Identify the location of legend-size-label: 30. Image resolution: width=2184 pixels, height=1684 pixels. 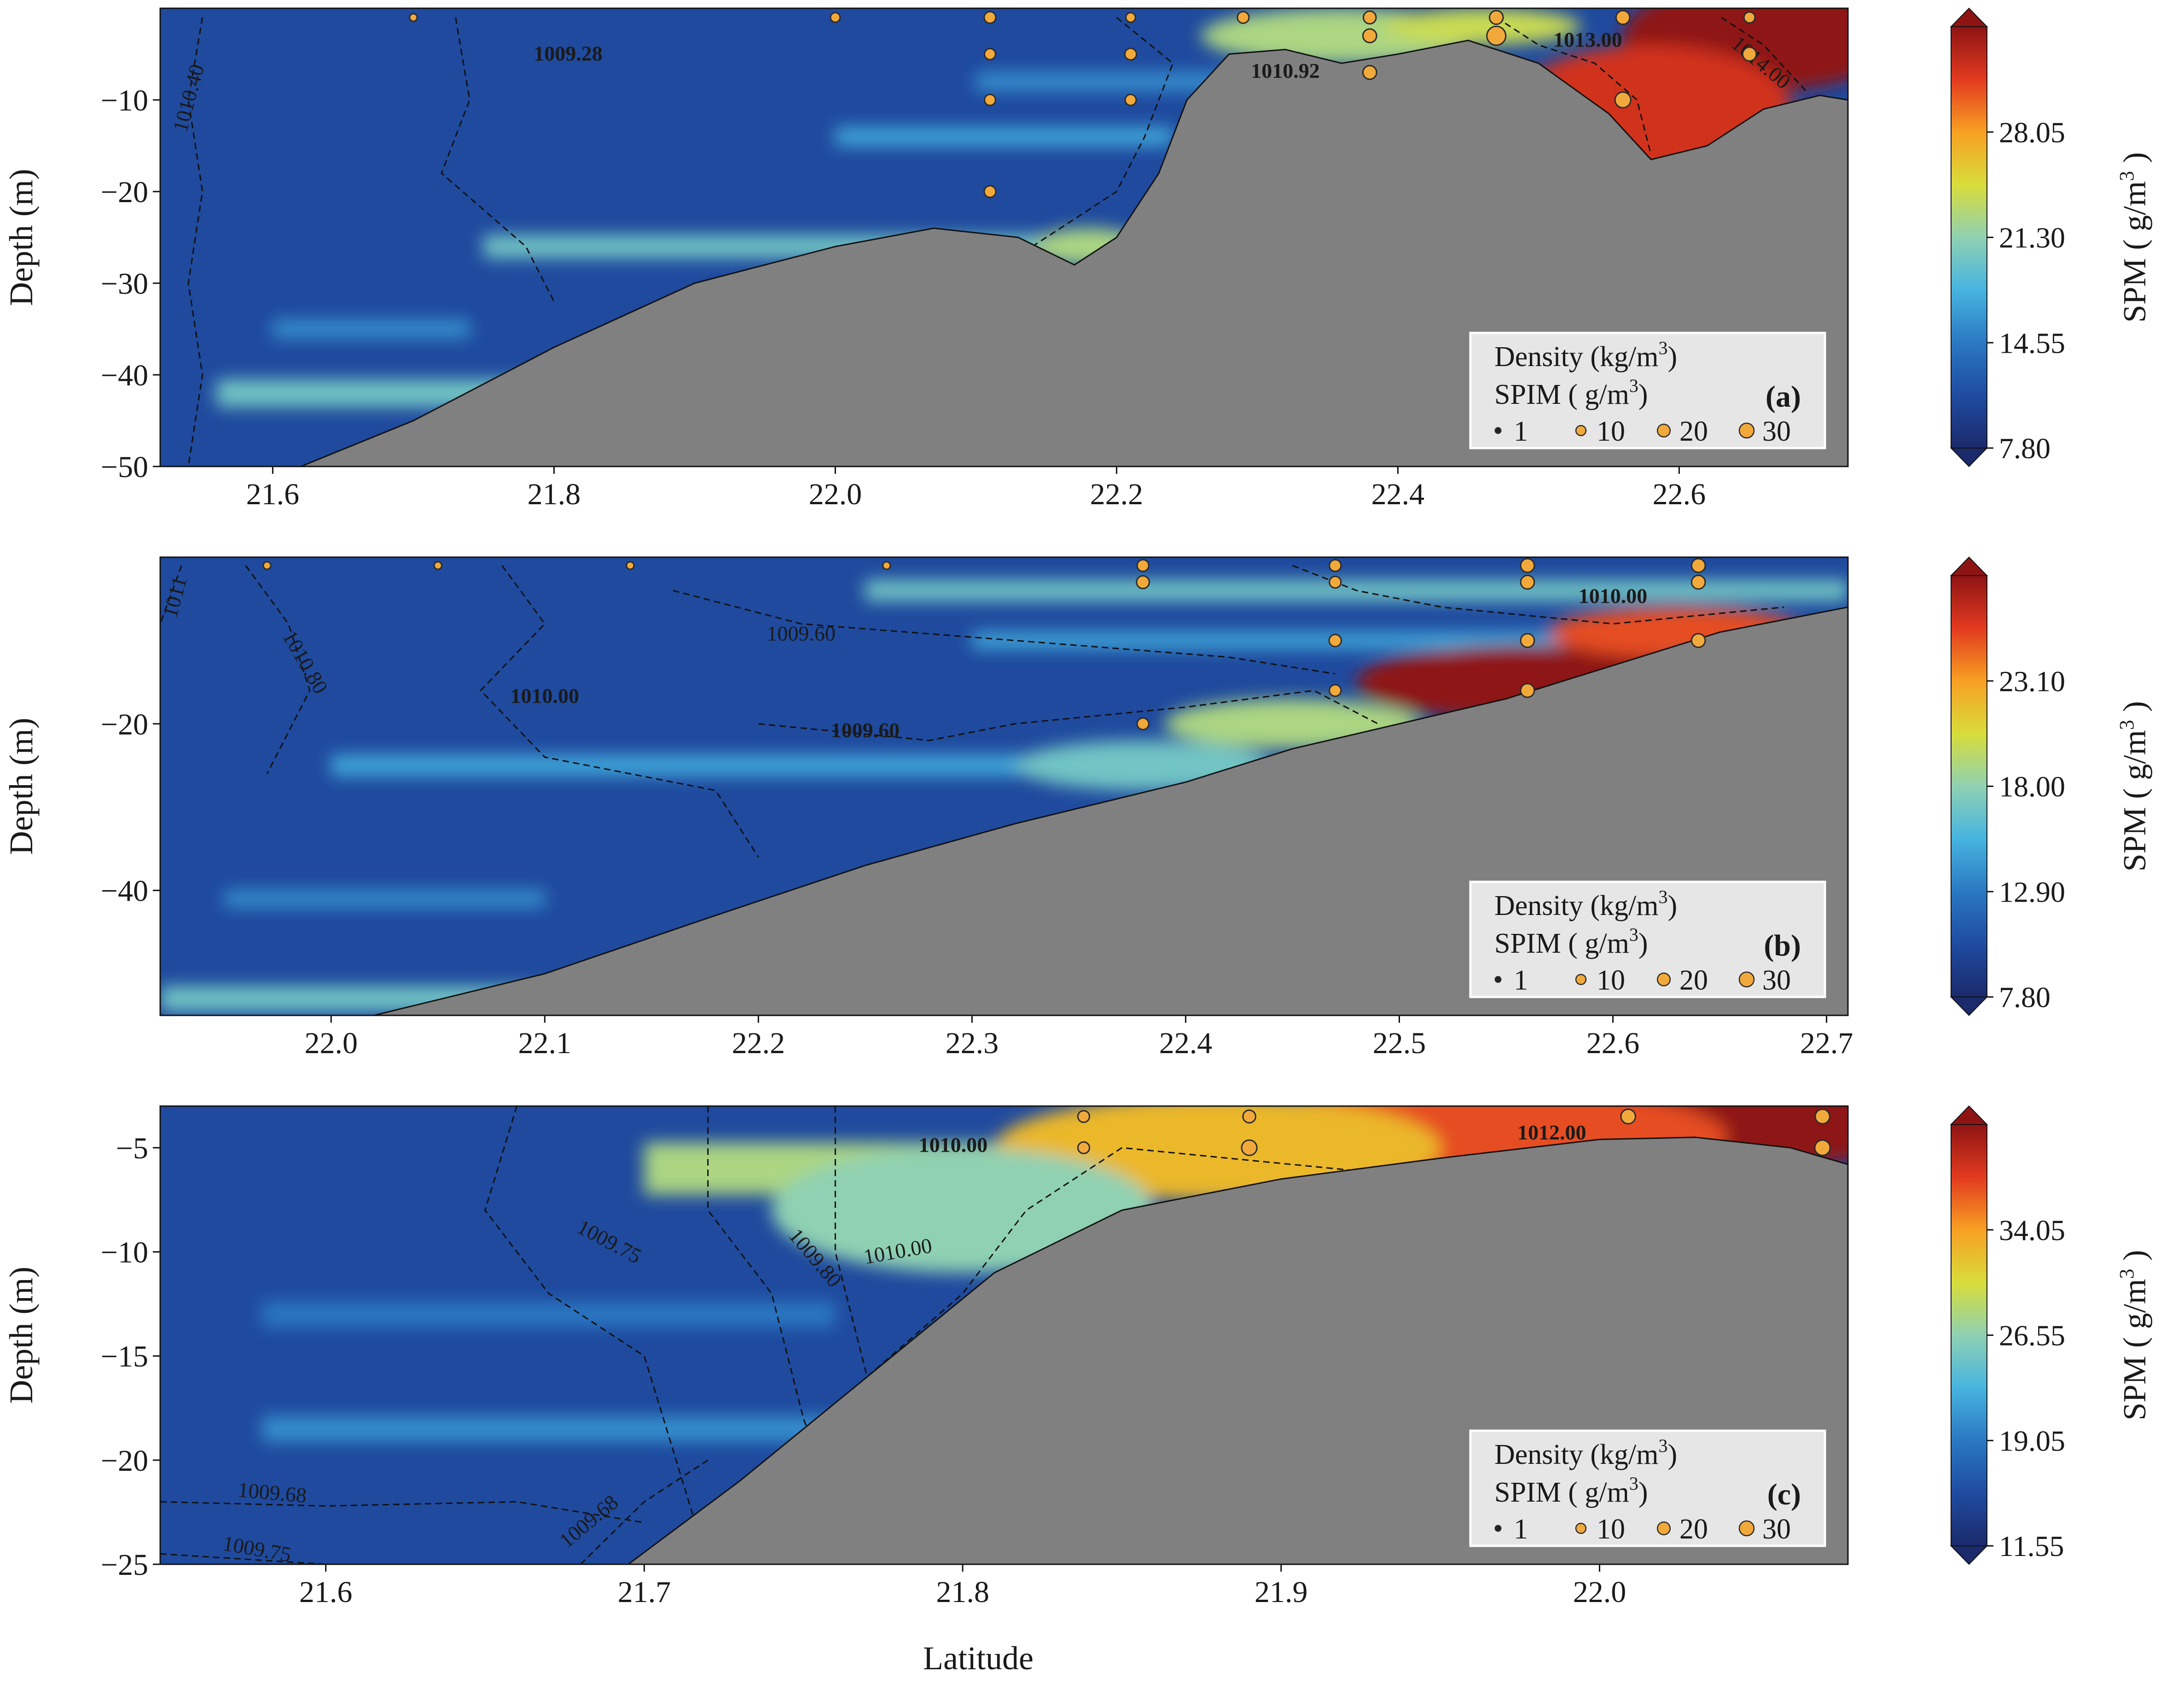
(1776, 1529).